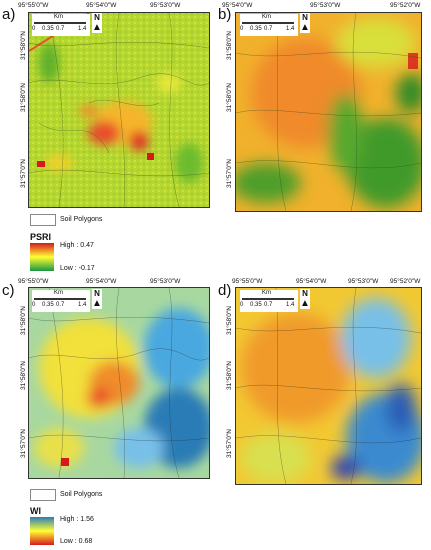 This screenshot has width=431, height=550. I want to click on lon-label-c-1: 95°55'0"W, so click(33, 281).